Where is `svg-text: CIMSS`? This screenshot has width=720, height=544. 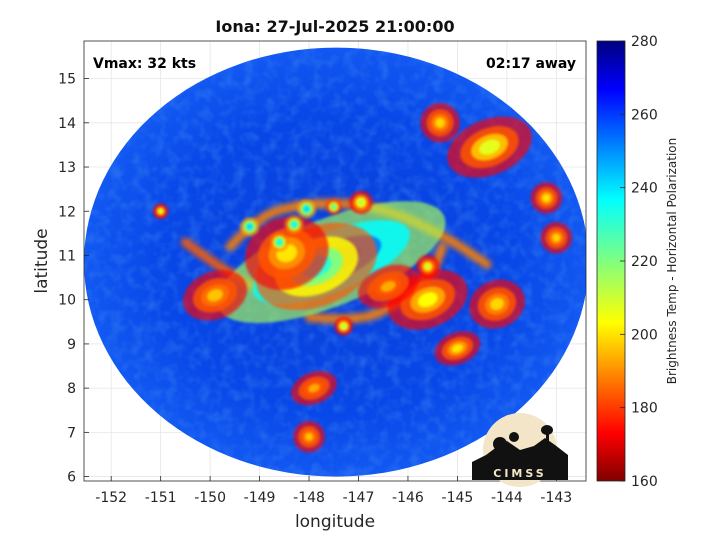
svg-text: CIMSS is located at coordinates (519, 473).